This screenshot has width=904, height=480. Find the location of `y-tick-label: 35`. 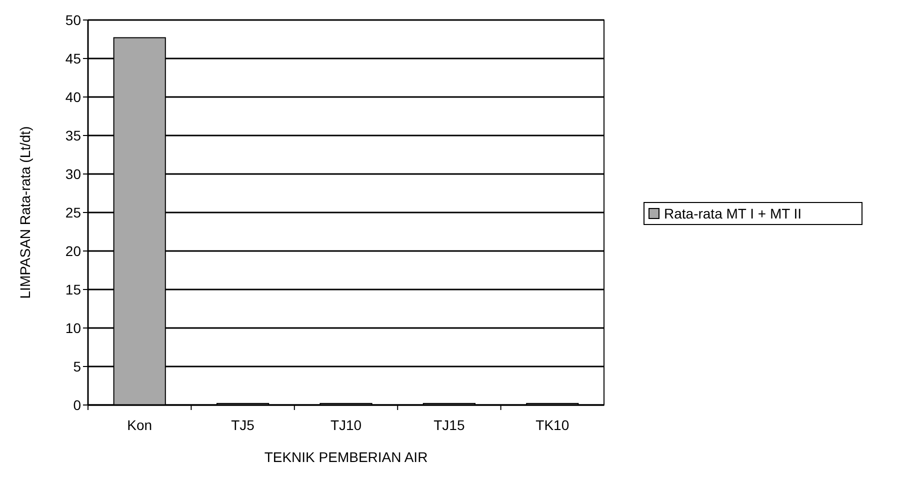

y-tick-label: 35 is located at coordinates (73, 135).